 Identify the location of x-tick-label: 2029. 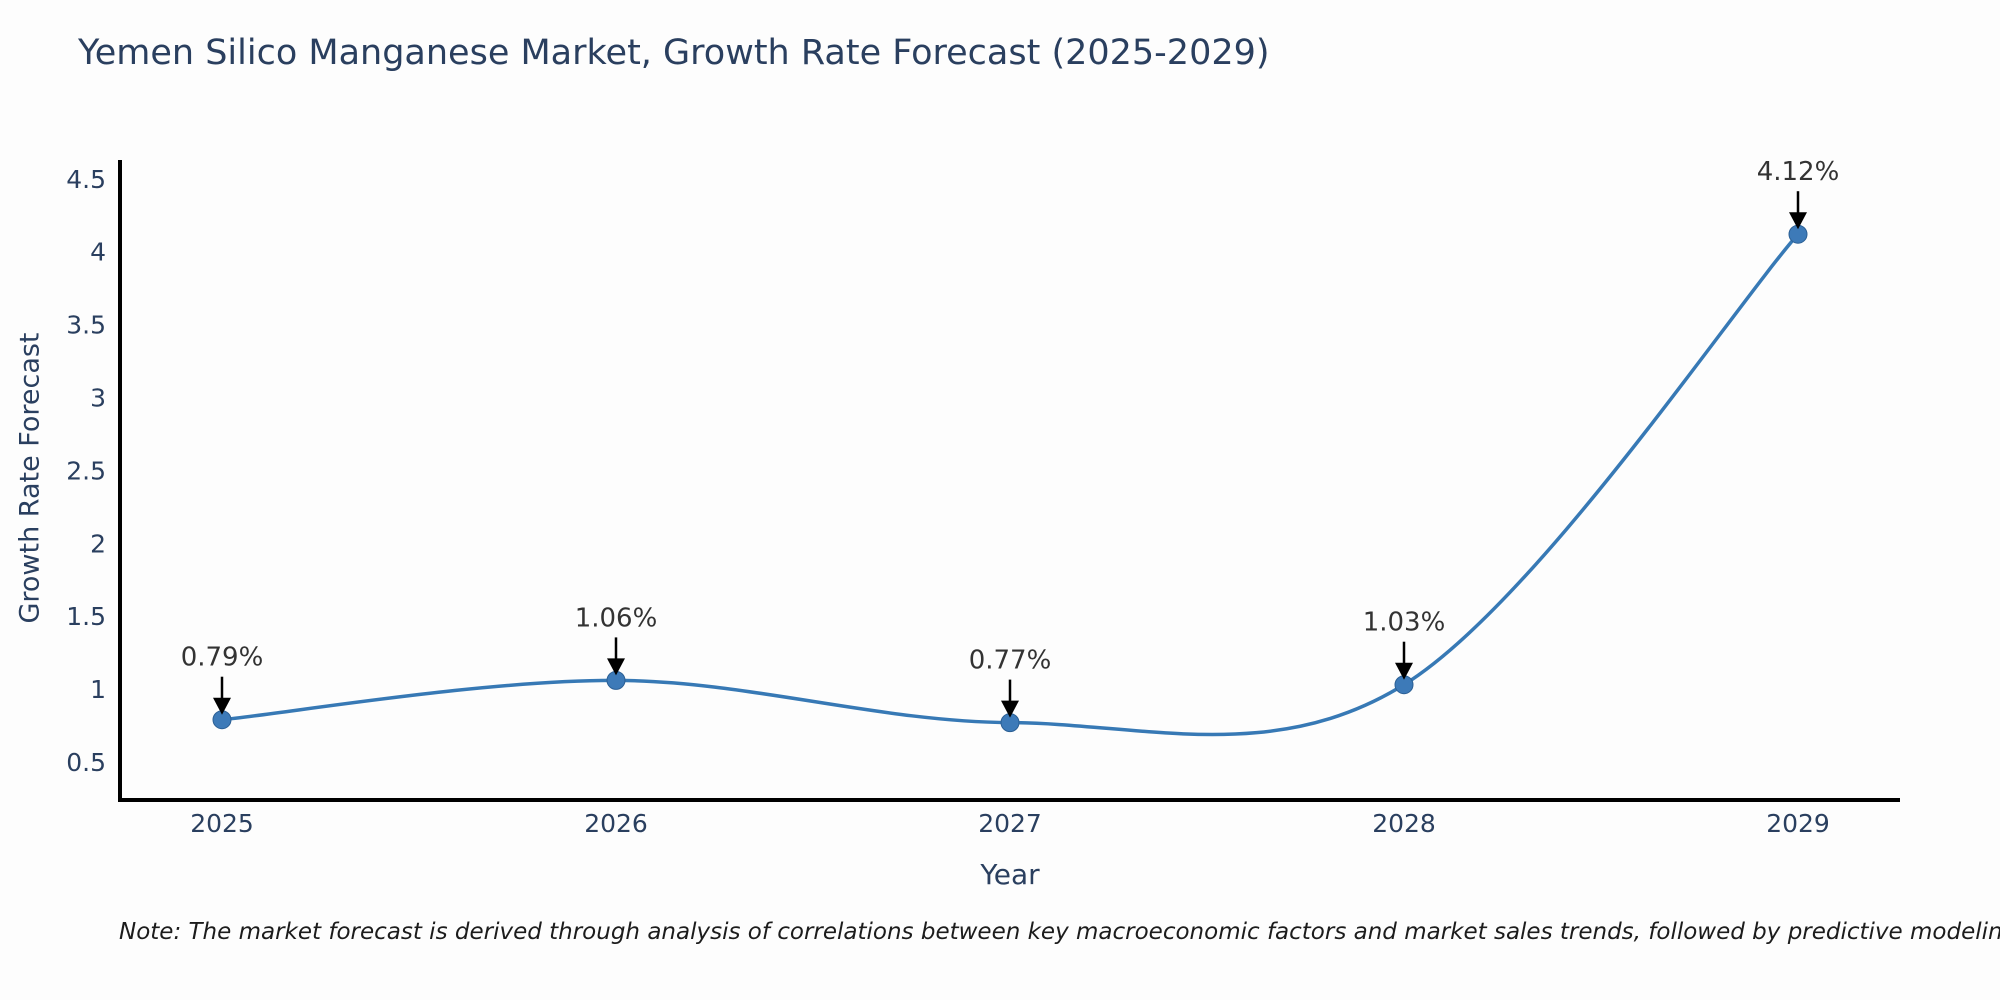
(1798, 823).